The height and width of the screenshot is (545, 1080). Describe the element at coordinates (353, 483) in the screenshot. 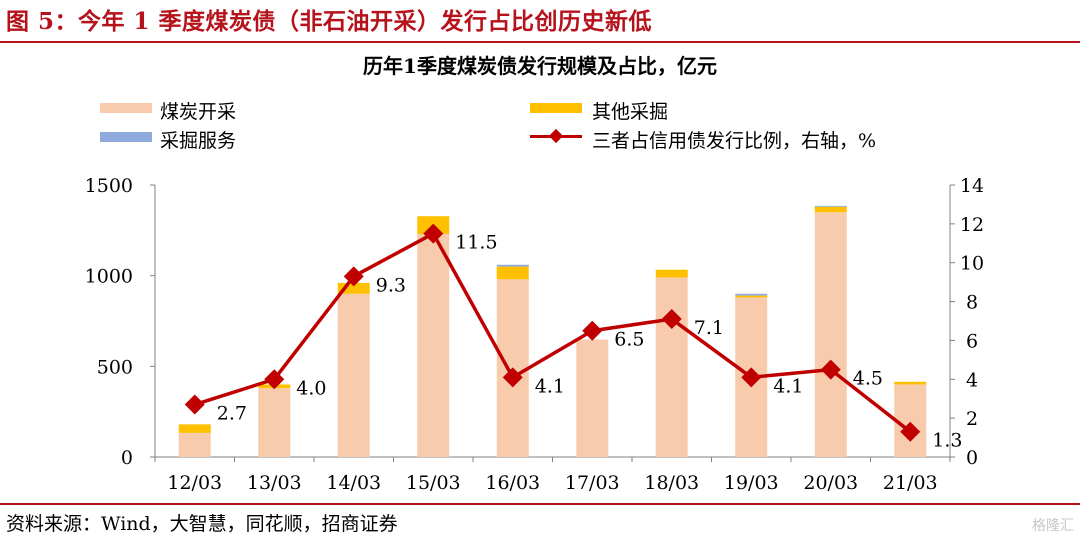

I see `x-tick-label: 14/03` at that location.